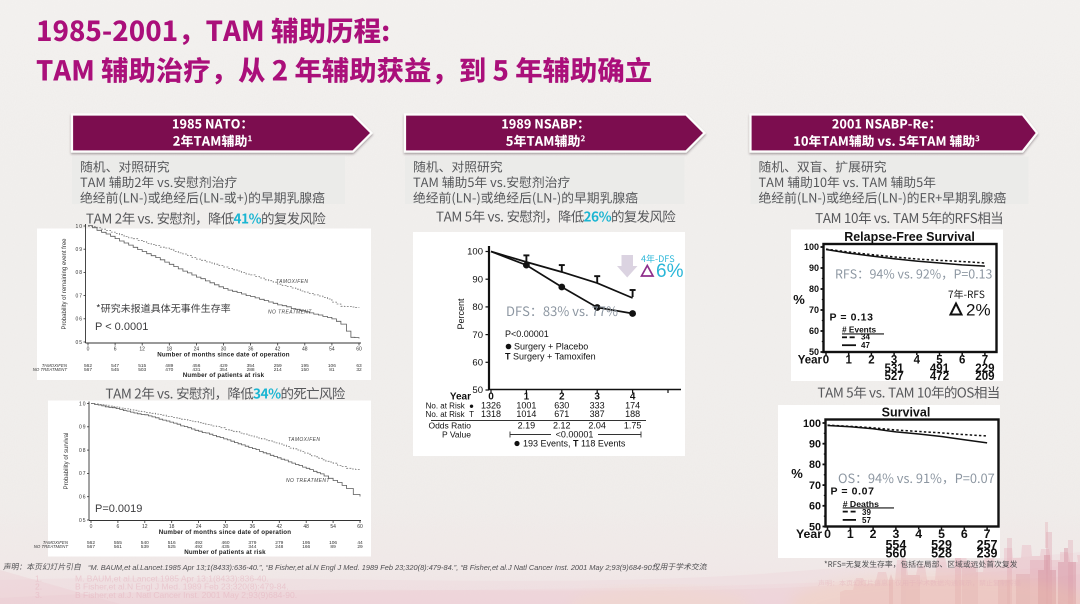  I want to click on svg-text: 174, so click(632, 406).